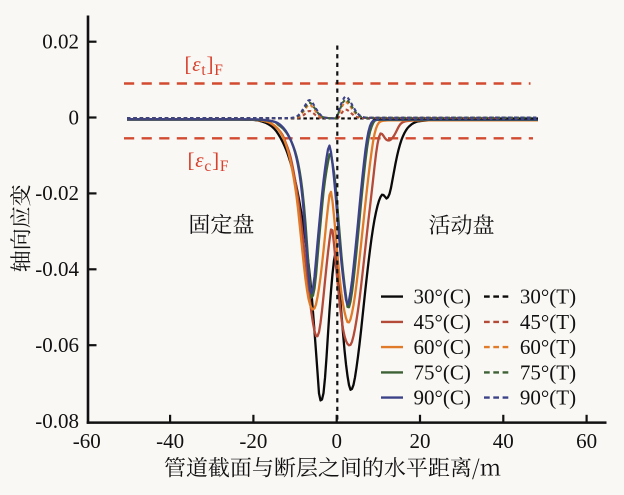 The height and width of the screenshot is (495, 624). Describe the element at coordinates (442, 322) in the screenshot. I see `svg-text: 45°(C)` at that location.